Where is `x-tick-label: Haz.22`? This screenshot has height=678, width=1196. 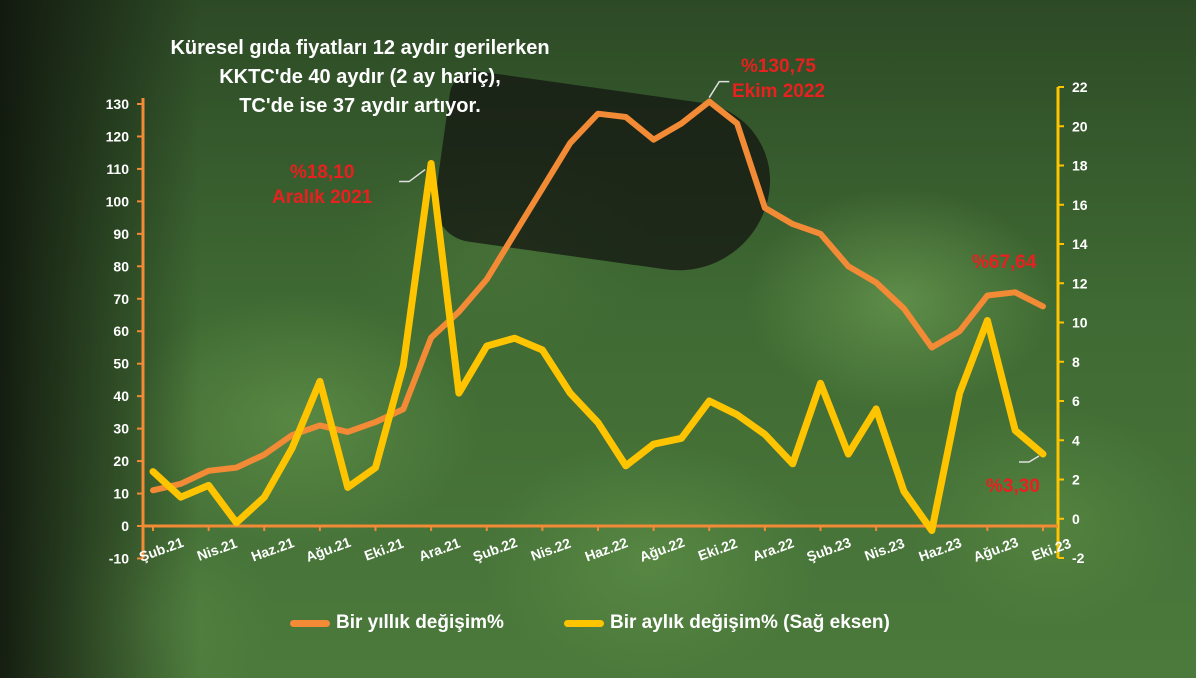
x-tick-label: Haz.22 is located at coordinates (606, 549).